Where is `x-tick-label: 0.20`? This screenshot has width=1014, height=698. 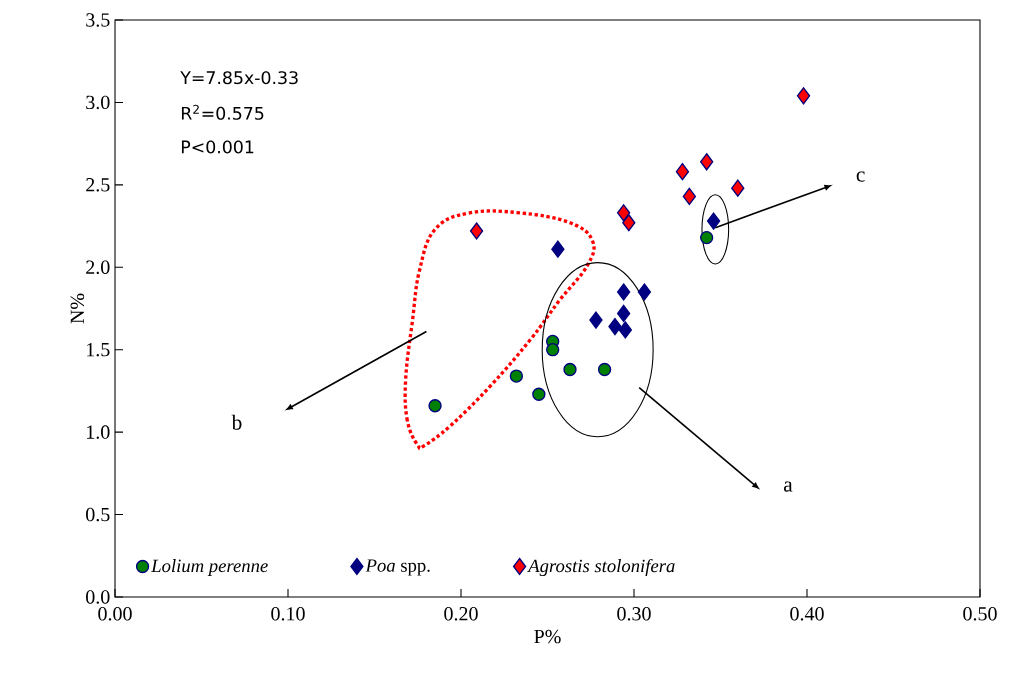
x-tick-label: 0.20 is located at coordinates (461, 614).